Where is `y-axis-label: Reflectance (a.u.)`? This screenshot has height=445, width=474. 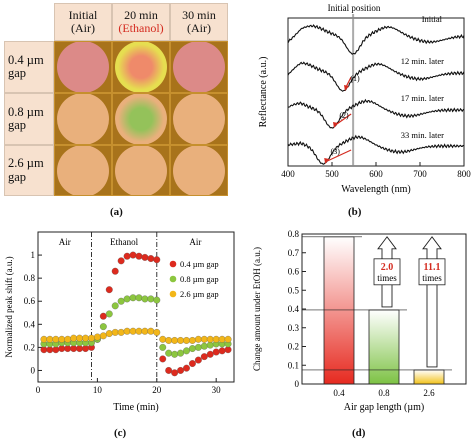
y-axis-label: Reflectance (a.u.) is located at coordinates (263, 92).